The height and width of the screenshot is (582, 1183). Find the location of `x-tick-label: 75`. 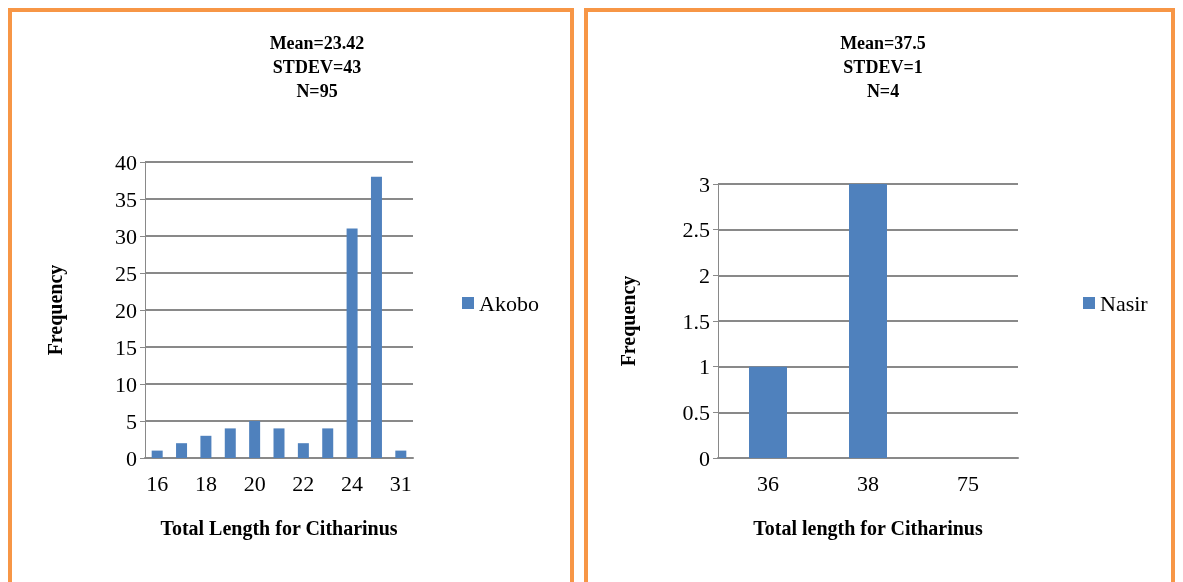

x-tick-label: 75 is located at coordinates (968, 483).